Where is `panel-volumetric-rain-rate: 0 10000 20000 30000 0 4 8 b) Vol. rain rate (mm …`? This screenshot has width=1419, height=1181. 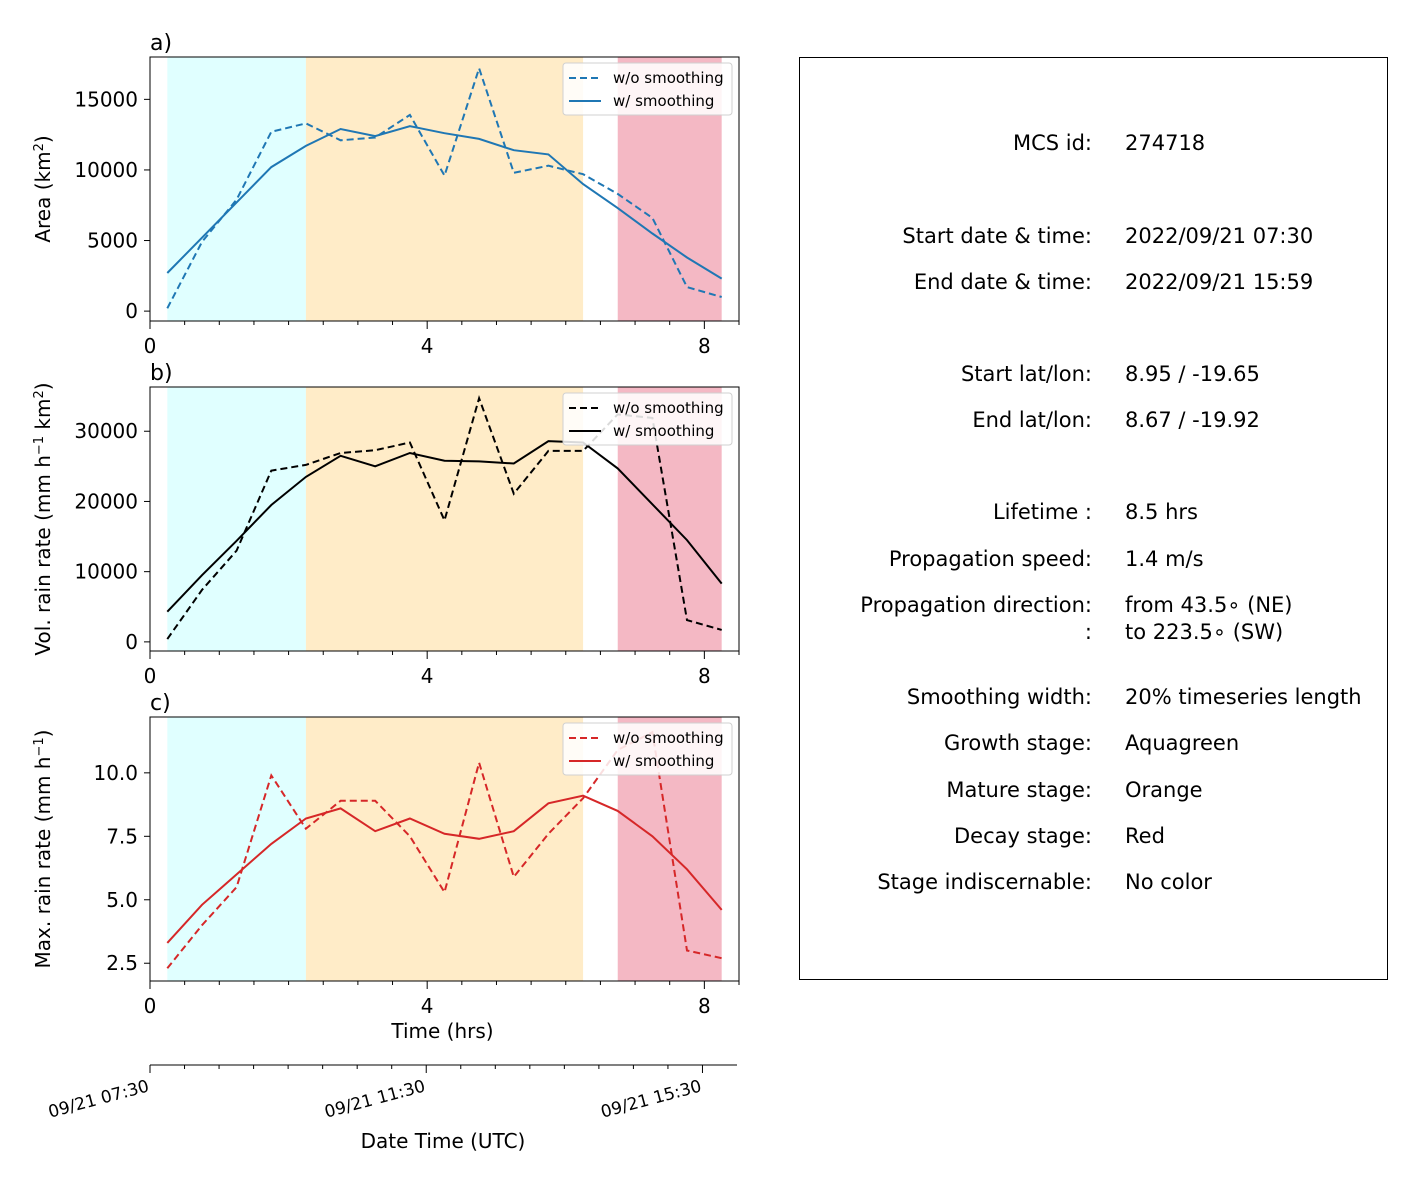 panel-volumetric-rain-rate: 0 10000 20000 30000 0 4 8 b) Vol. rain rate (mm … is located at coordinates (385, 524).